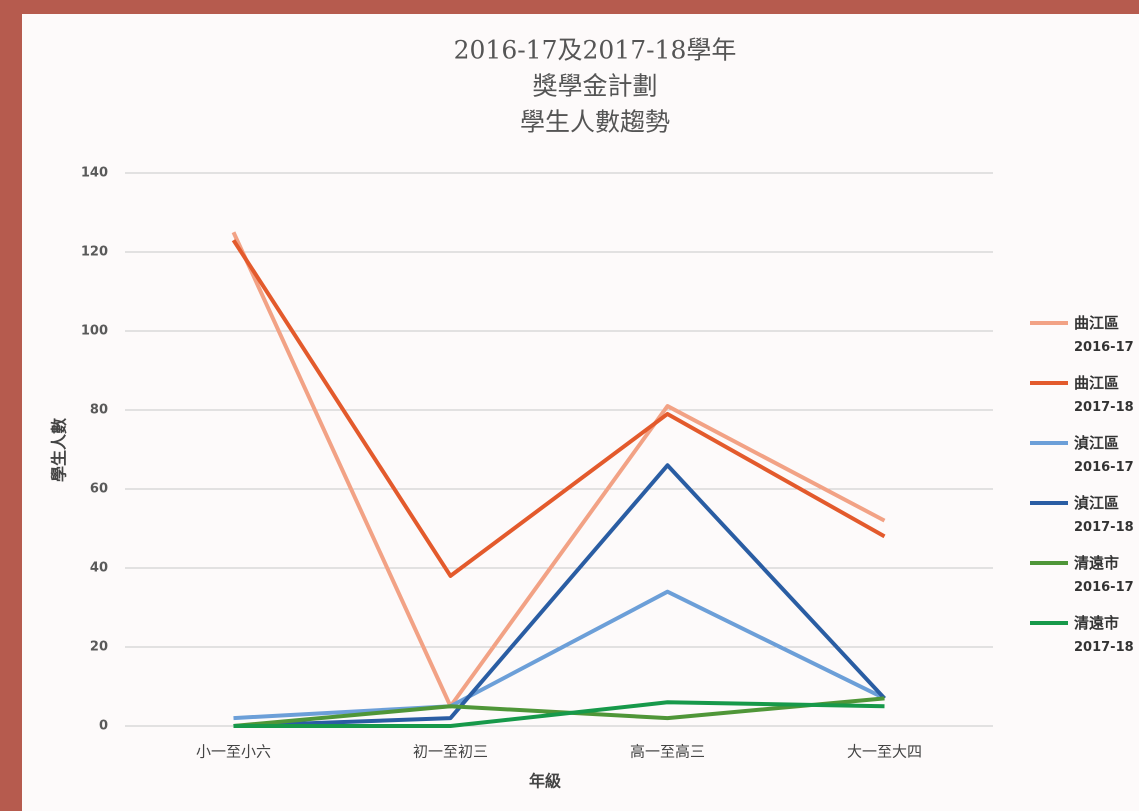 Image resolution: width=1139 pixels, height=811 pixels. Describe the element at coordinates (1104, 334) in the screenshot. I see `legend-label: 曲江區 2016-17` at that location.